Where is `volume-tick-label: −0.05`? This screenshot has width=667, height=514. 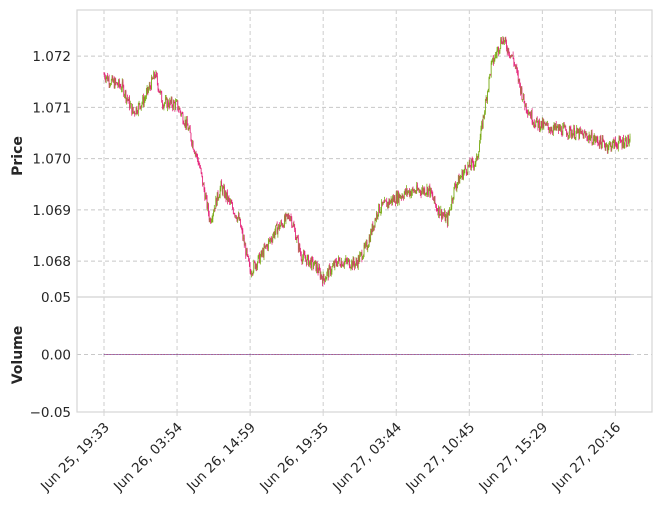
volume-tick-label: −0.05 is located at coordinates (50, 413).